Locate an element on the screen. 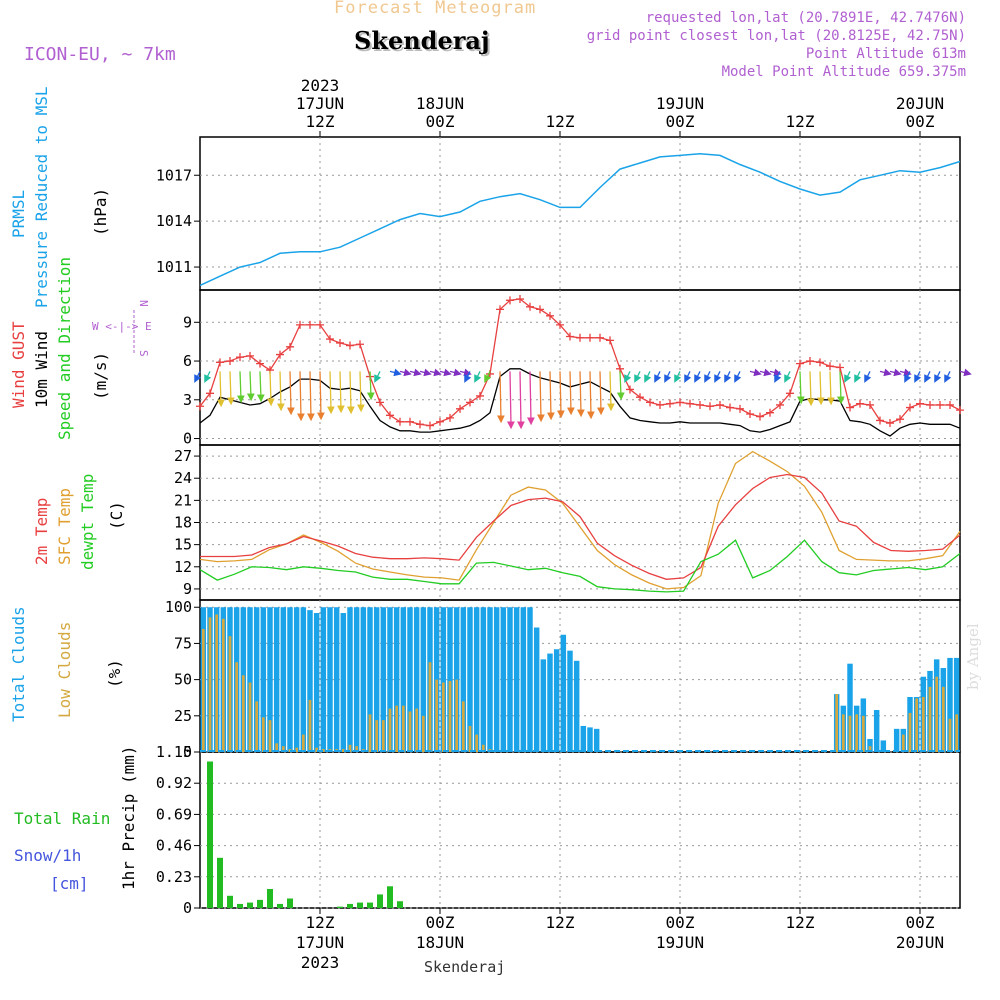 The height and width of the screenshot is (1000, 1000). pressure-ytick-label: 1017 is located at coordinates (174, 175).